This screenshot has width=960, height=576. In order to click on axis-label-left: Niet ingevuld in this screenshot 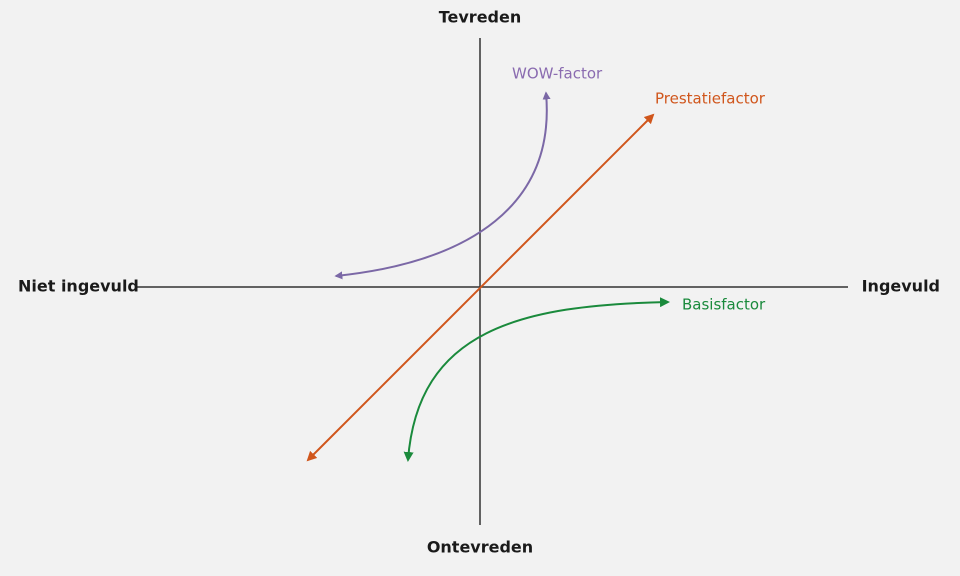, I will do `click(78, 286)`.